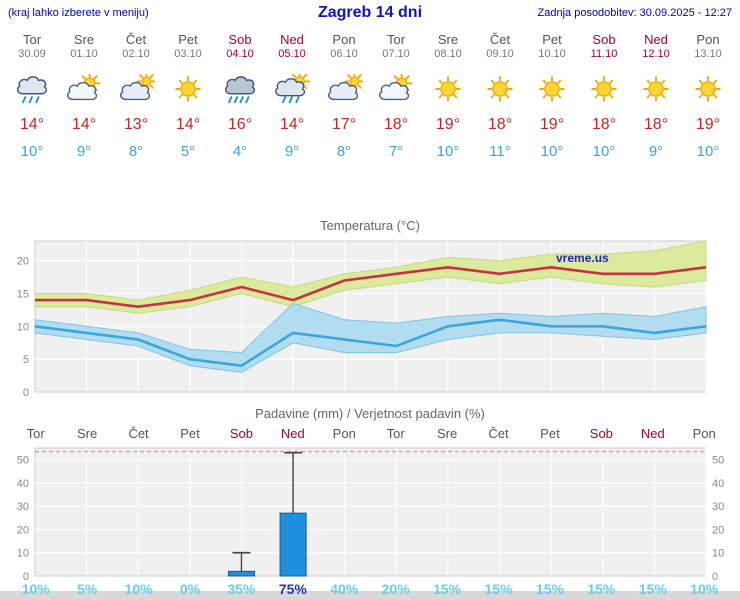 This screenshot has width=740, height=600. Describe the element at coordinates (292, 433) in the screenshot. I see `precip-day-label: Ned` at that location.